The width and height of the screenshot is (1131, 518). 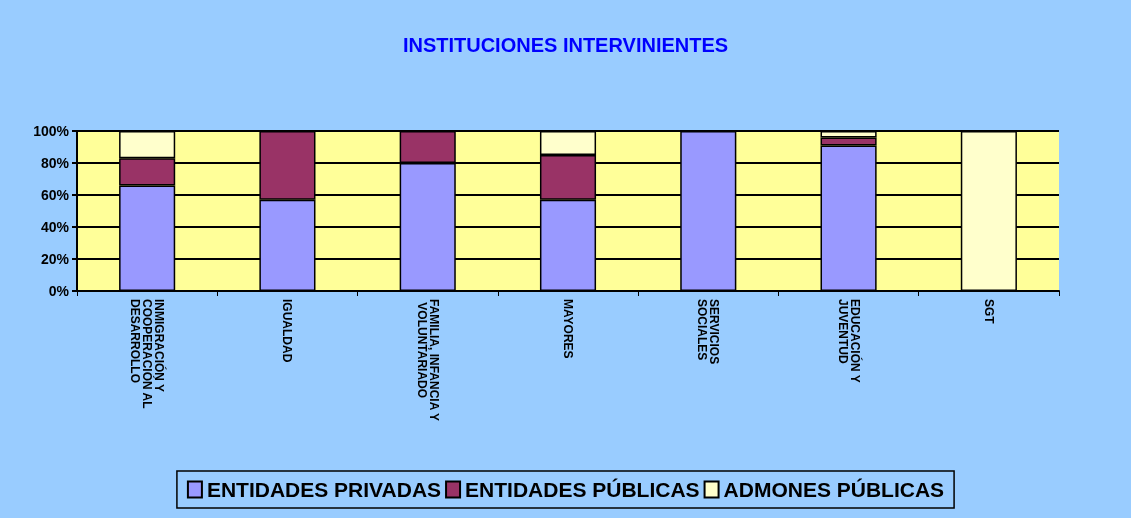 What do you see at coordinates (55, 259) in the screenshot?
I see `y-tick-label: 20%` at bounding box center [55, 259].